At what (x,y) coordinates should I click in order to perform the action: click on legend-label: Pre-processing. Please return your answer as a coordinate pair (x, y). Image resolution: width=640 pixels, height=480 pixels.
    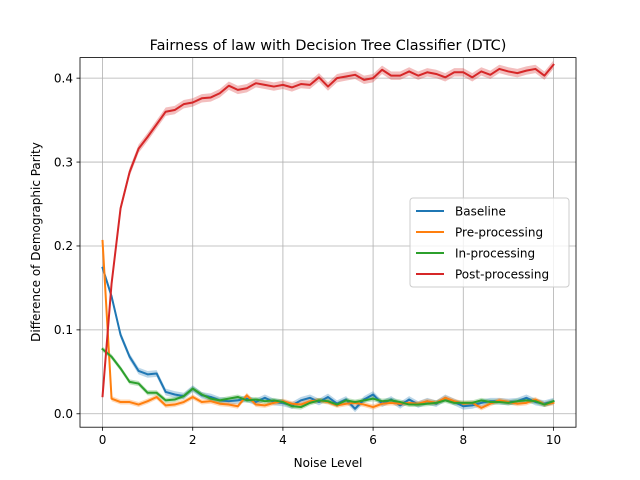
    Looking at the image, I should click on (499, 232).